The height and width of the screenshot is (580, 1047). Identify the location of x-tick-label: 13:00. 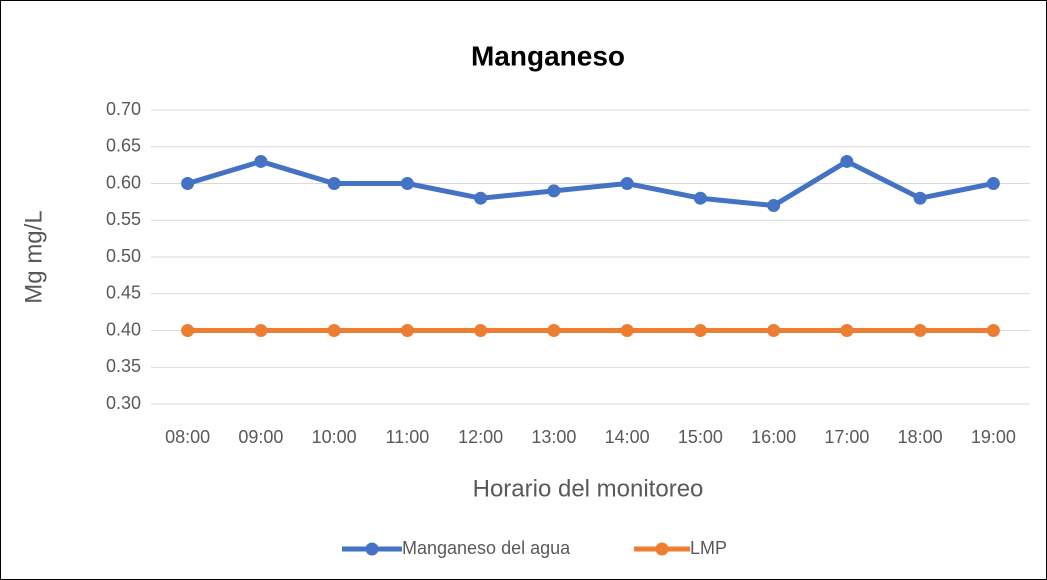
(553, 437).